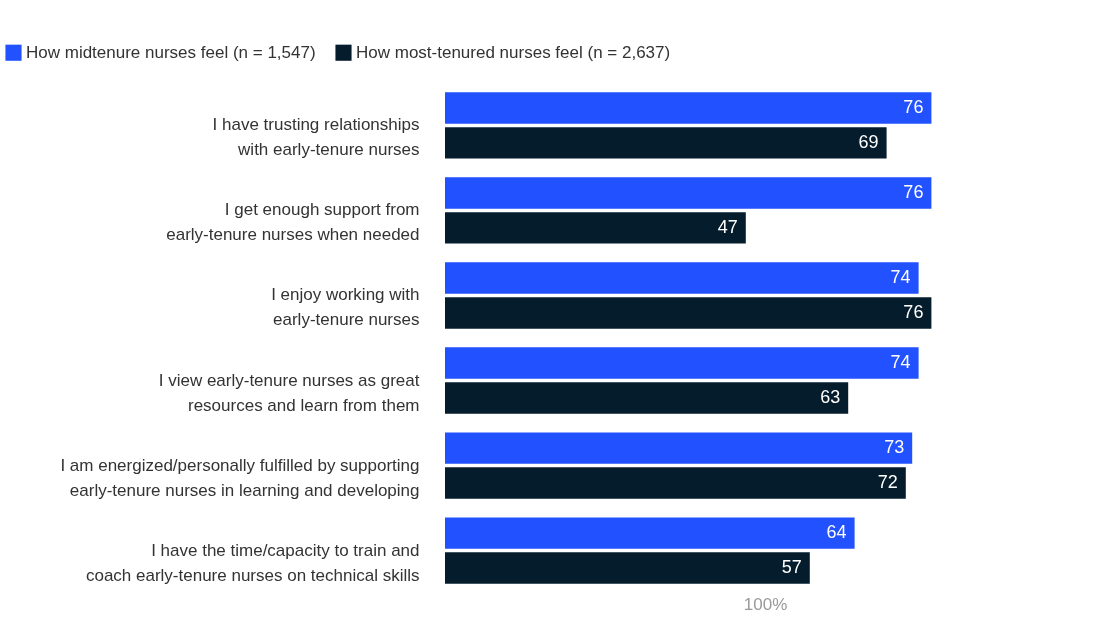 The height and width of the screenshot is (621, 1097). I want to click on data-label: 57, so click(791, 567).